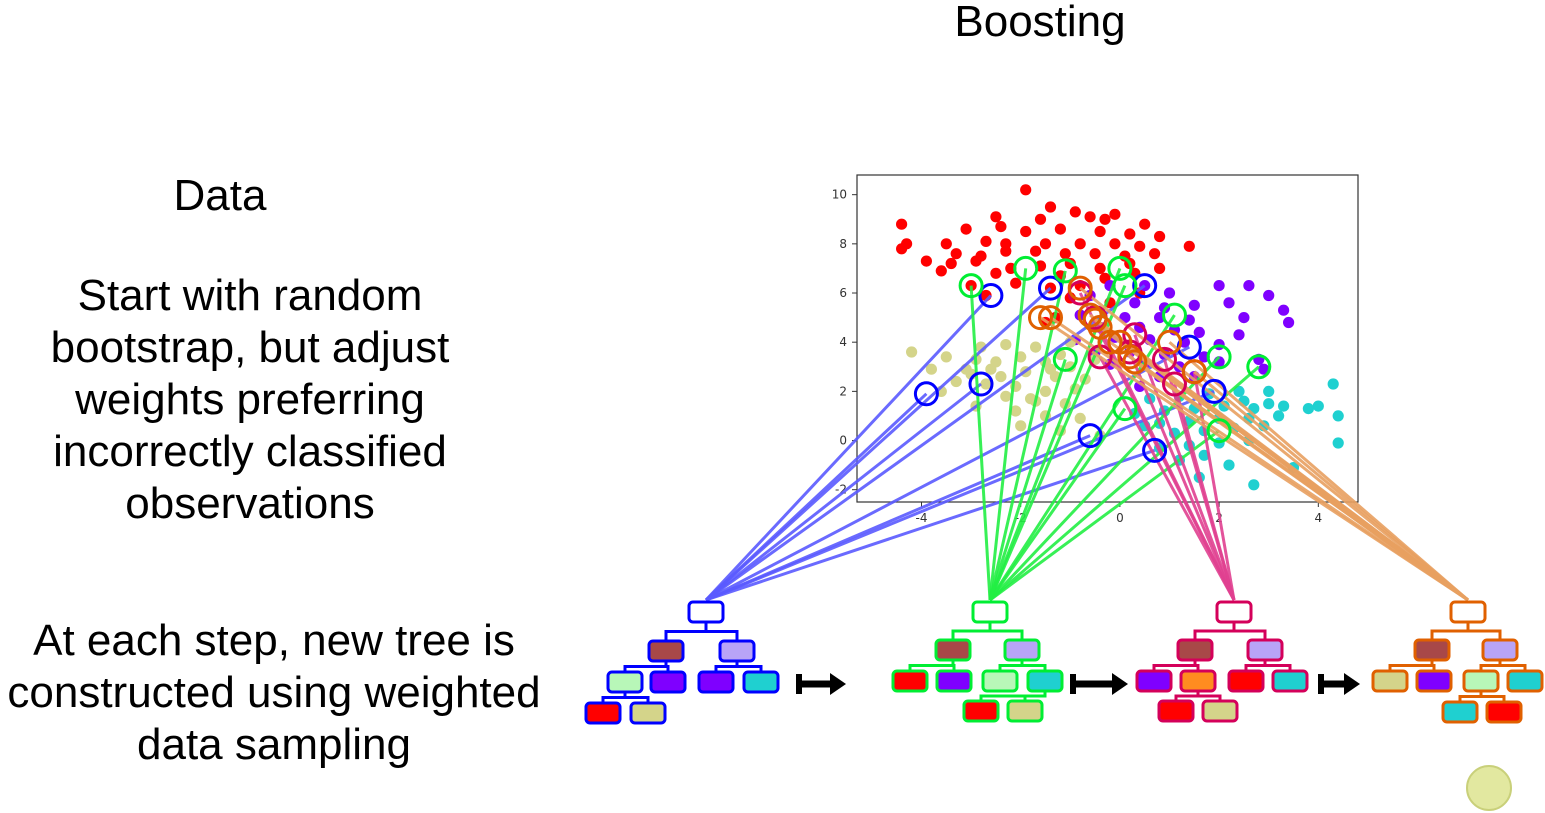 The height and width of the screenshot is (813, 1545). Describe the element at coordinates (839, 195) in the screenshot. I see `y-tick-label: 10` at that location.